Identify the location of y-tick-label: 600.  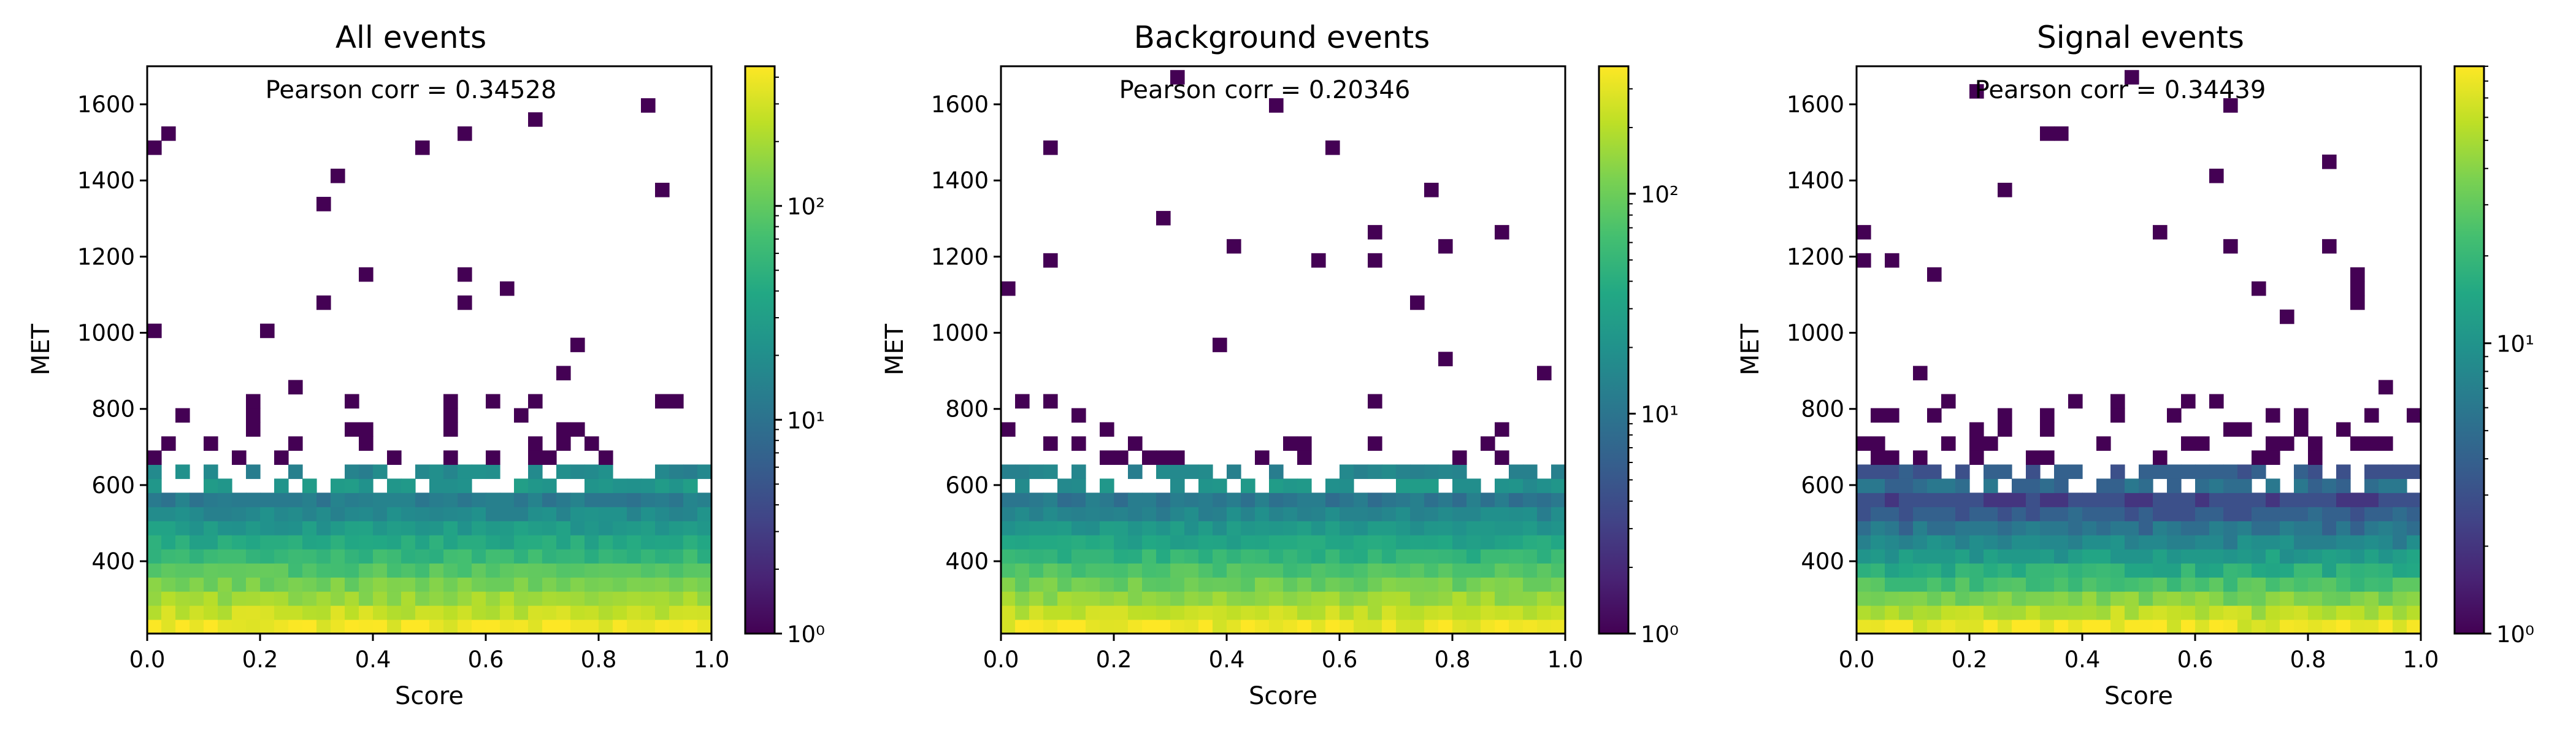
(113, 485).